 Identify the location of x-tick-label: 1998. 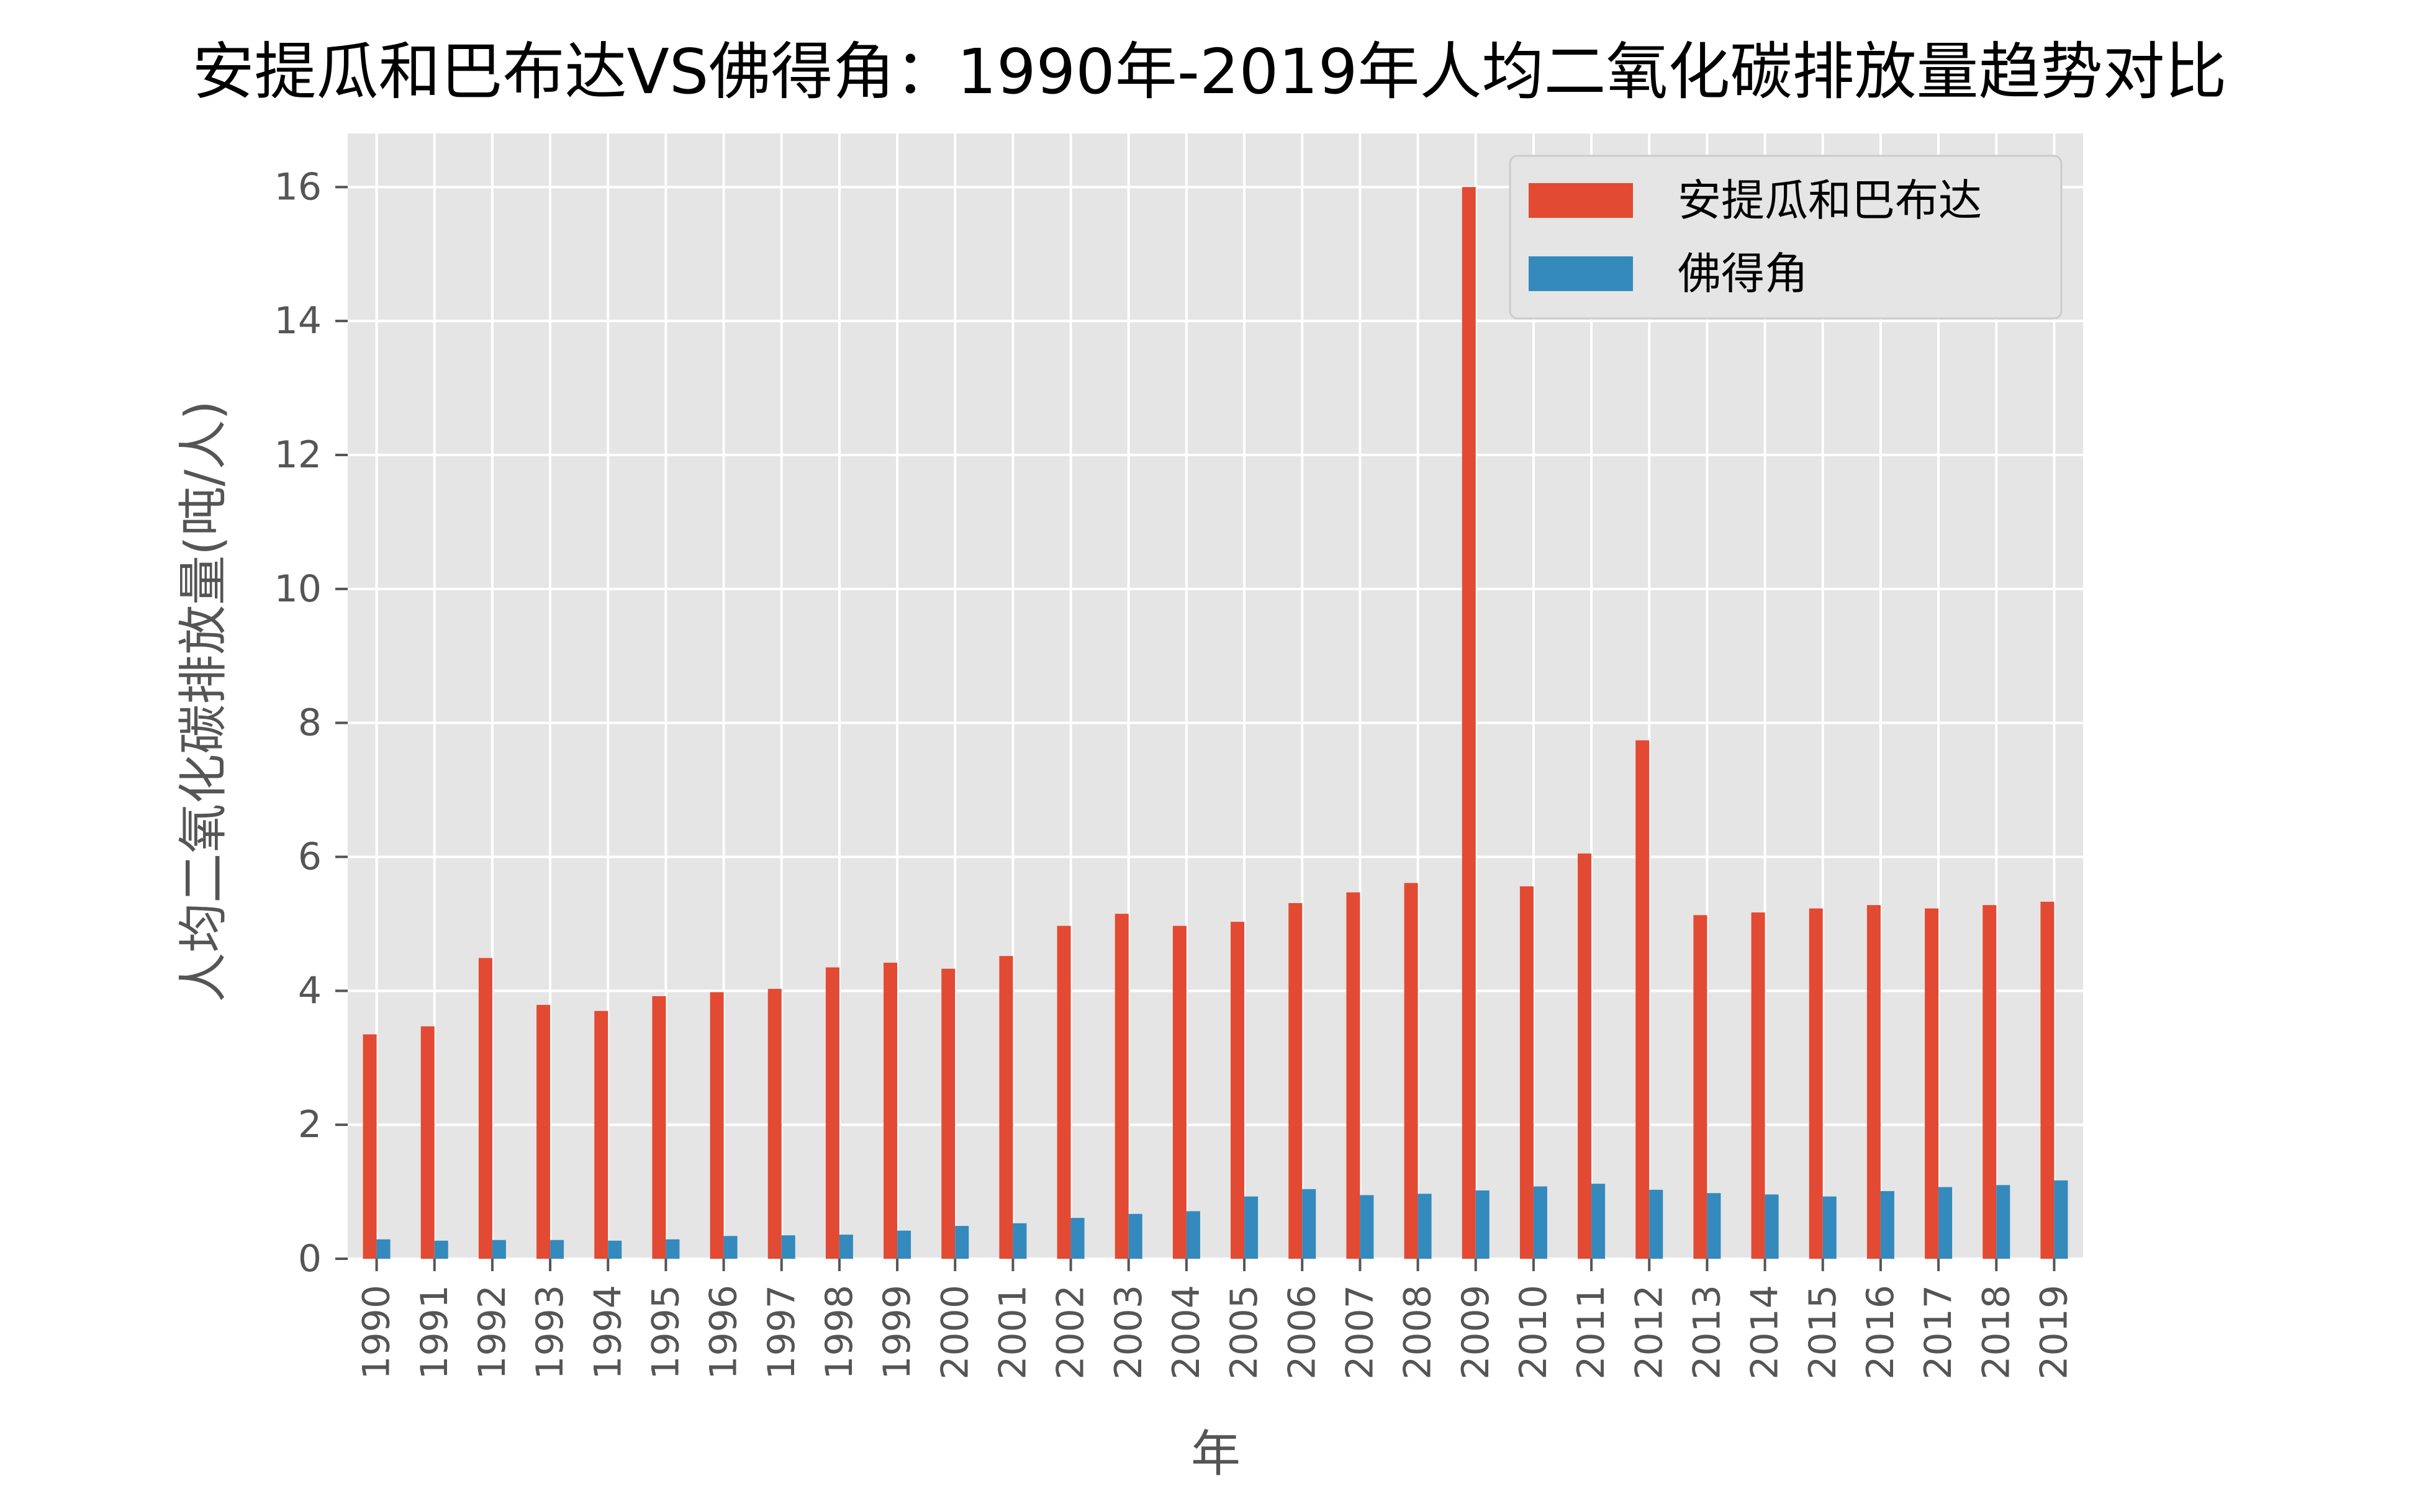
(840, 1332).